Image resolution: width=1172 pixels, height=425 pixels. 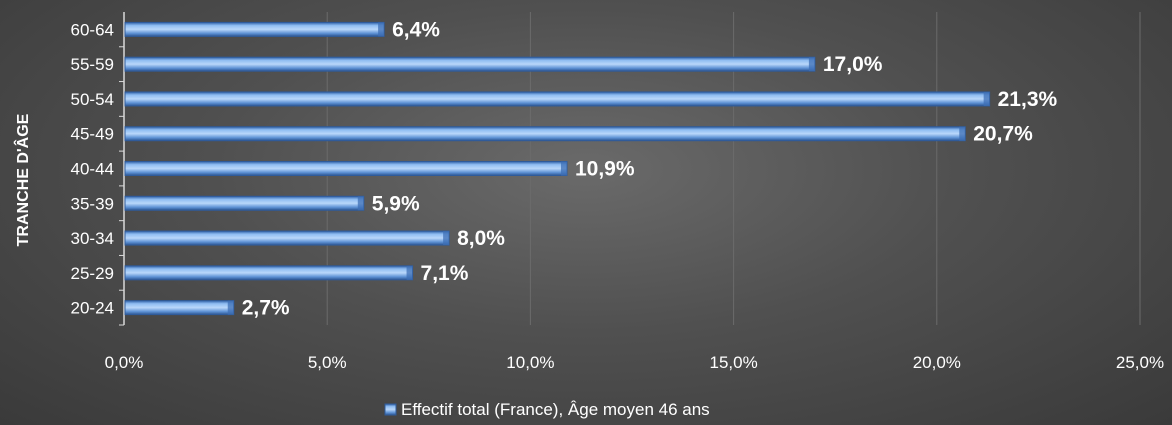 What do you see at coordinates (853, 64) in the screenshot?
I see `data-label: 17,0%` at bounding box center [853, 64].